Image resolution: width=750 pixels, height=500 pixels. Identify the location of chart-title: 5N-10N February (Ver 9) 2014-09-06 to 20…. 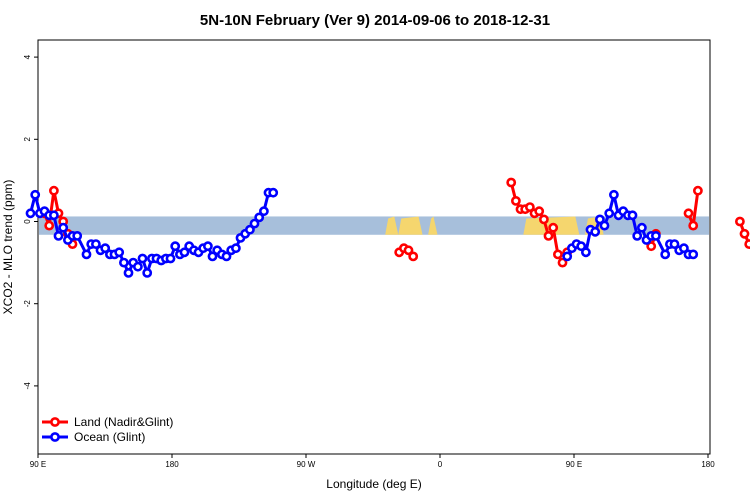
(375, 20).